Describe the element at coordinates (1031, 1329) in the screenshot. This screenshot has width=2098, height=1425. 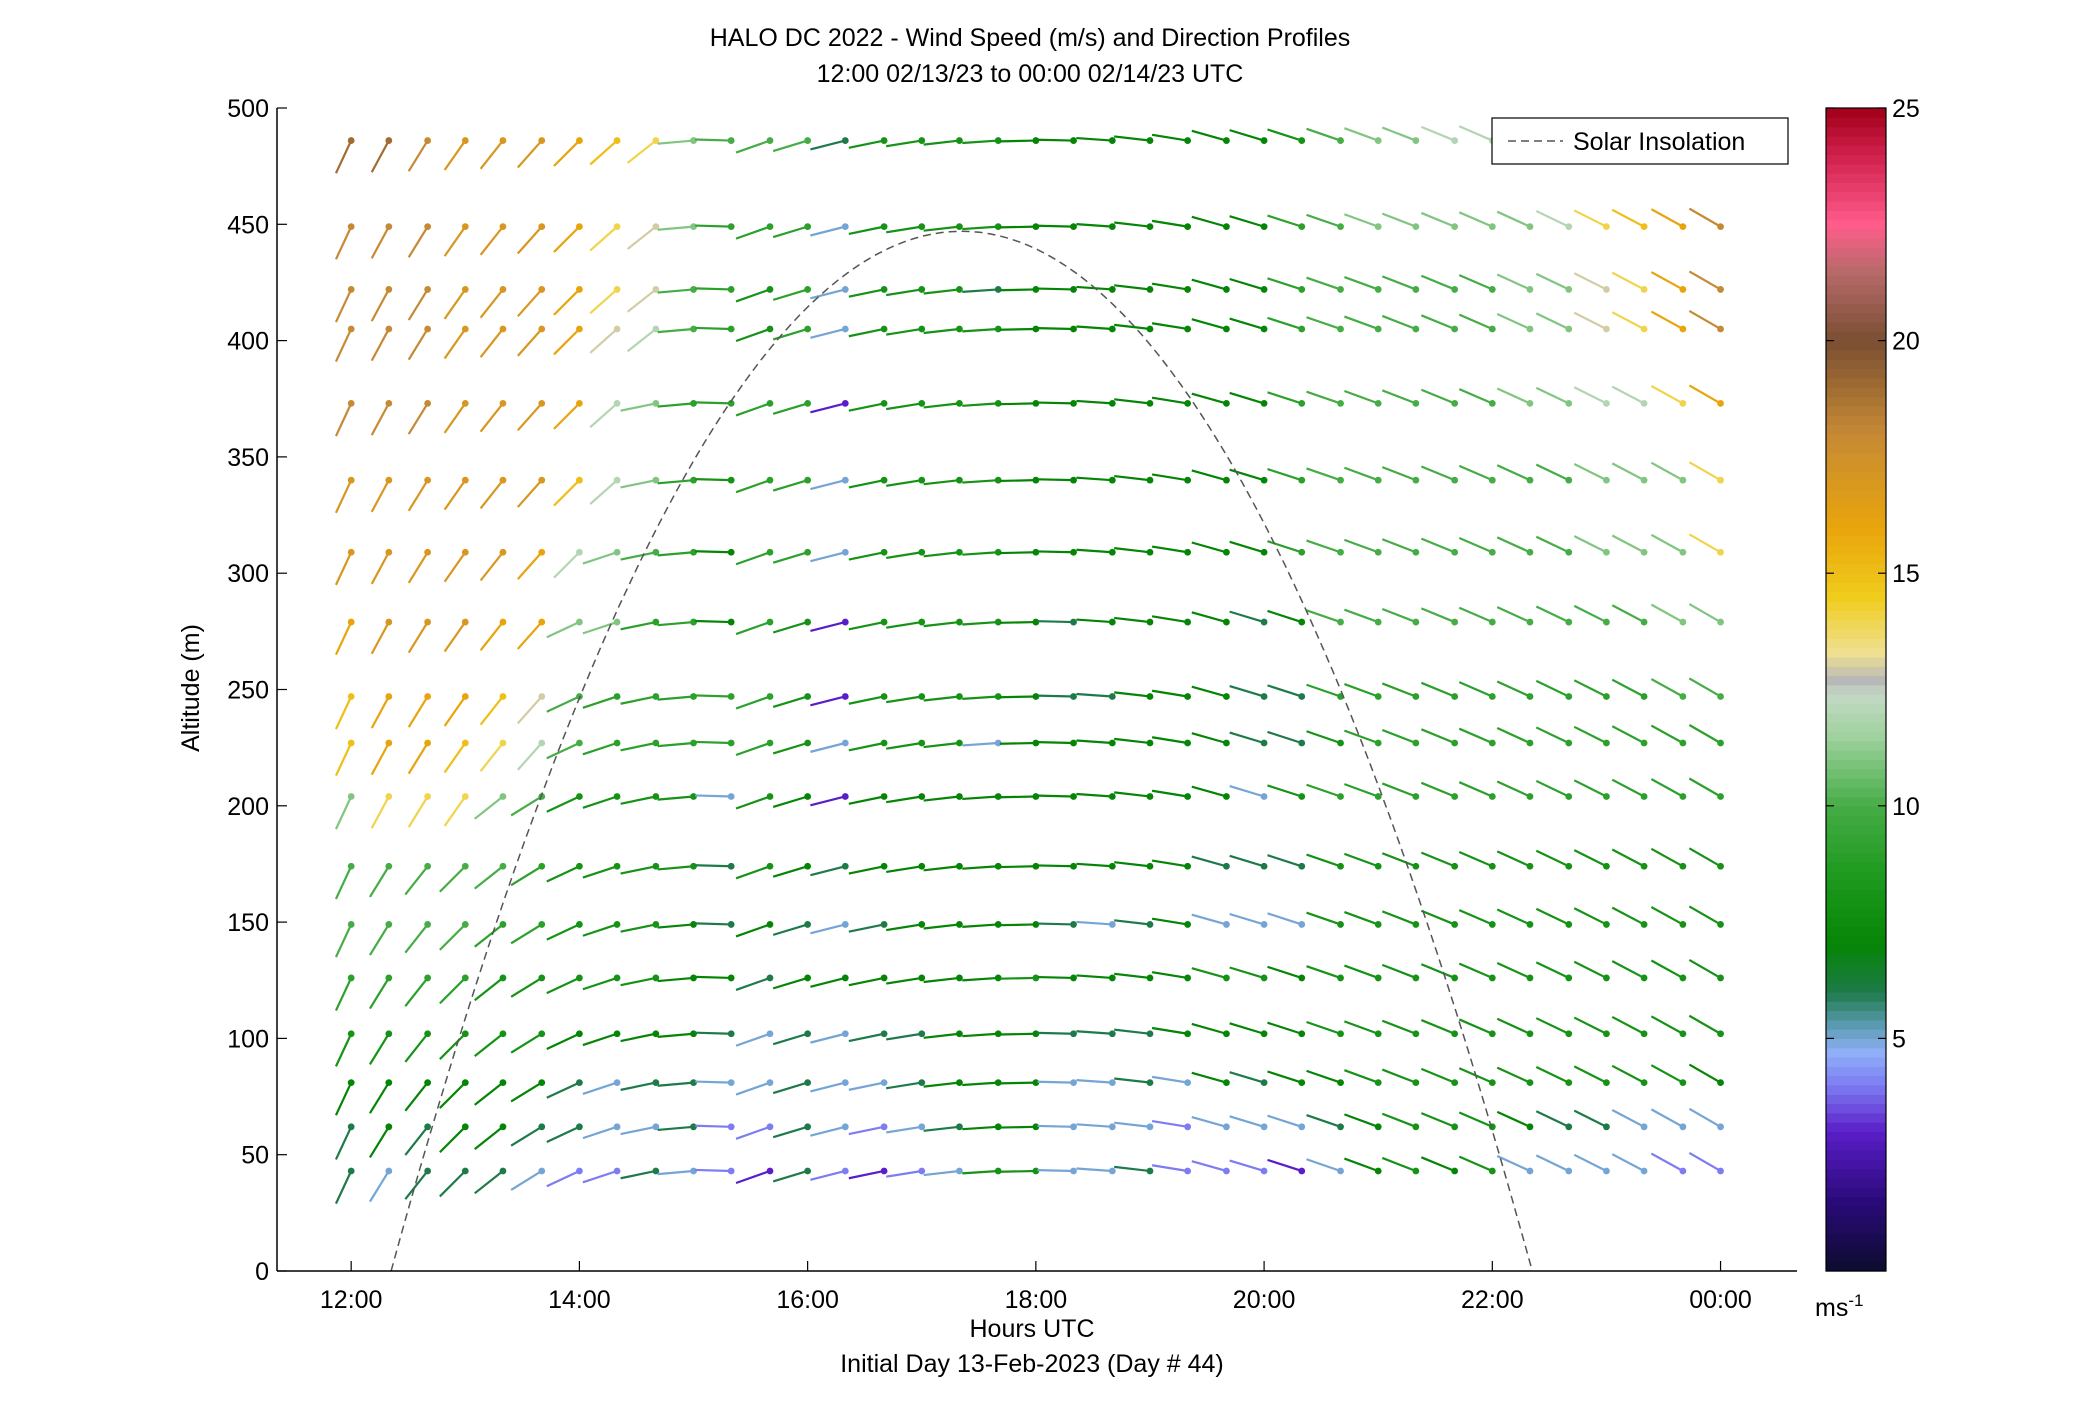
I see `x-axis-label: Hours UTC` at that location.